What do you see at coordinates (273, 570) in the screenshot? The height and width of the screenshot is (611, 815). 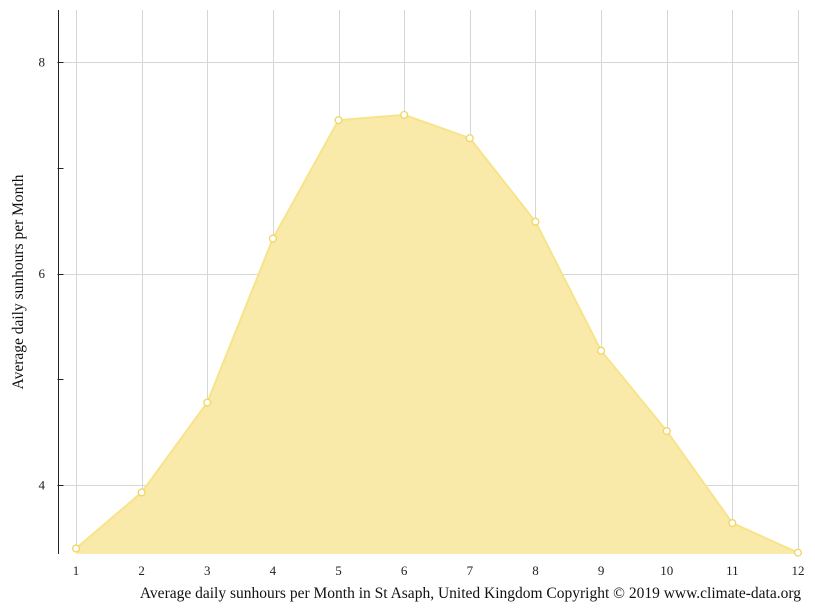 I see `x-tick-label: 4` at bounding box center [273, 570].